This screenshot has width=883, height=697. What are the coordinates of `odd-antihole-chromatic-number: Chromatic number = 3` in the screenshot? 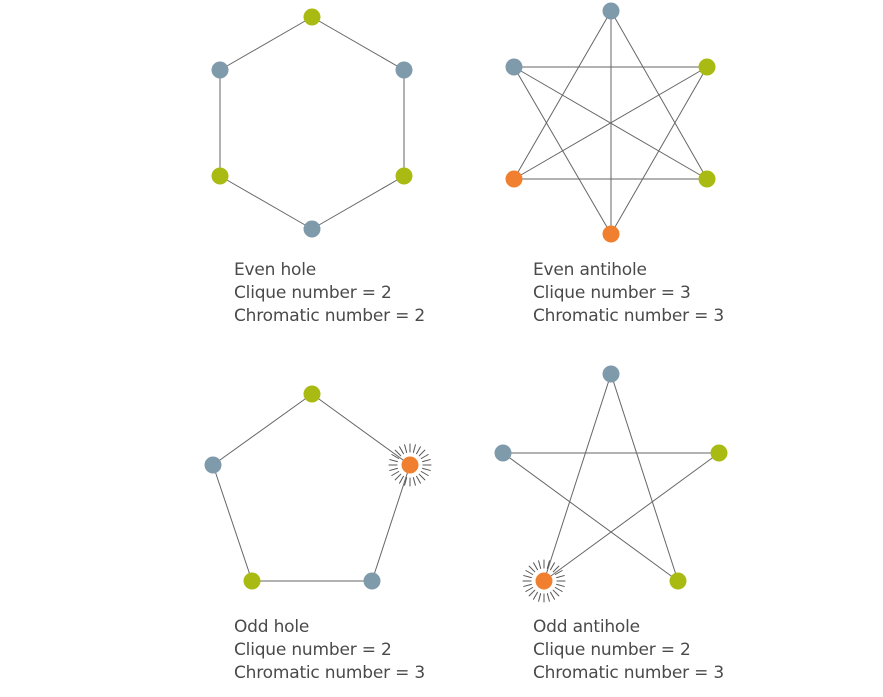 It's located at (628, 673).